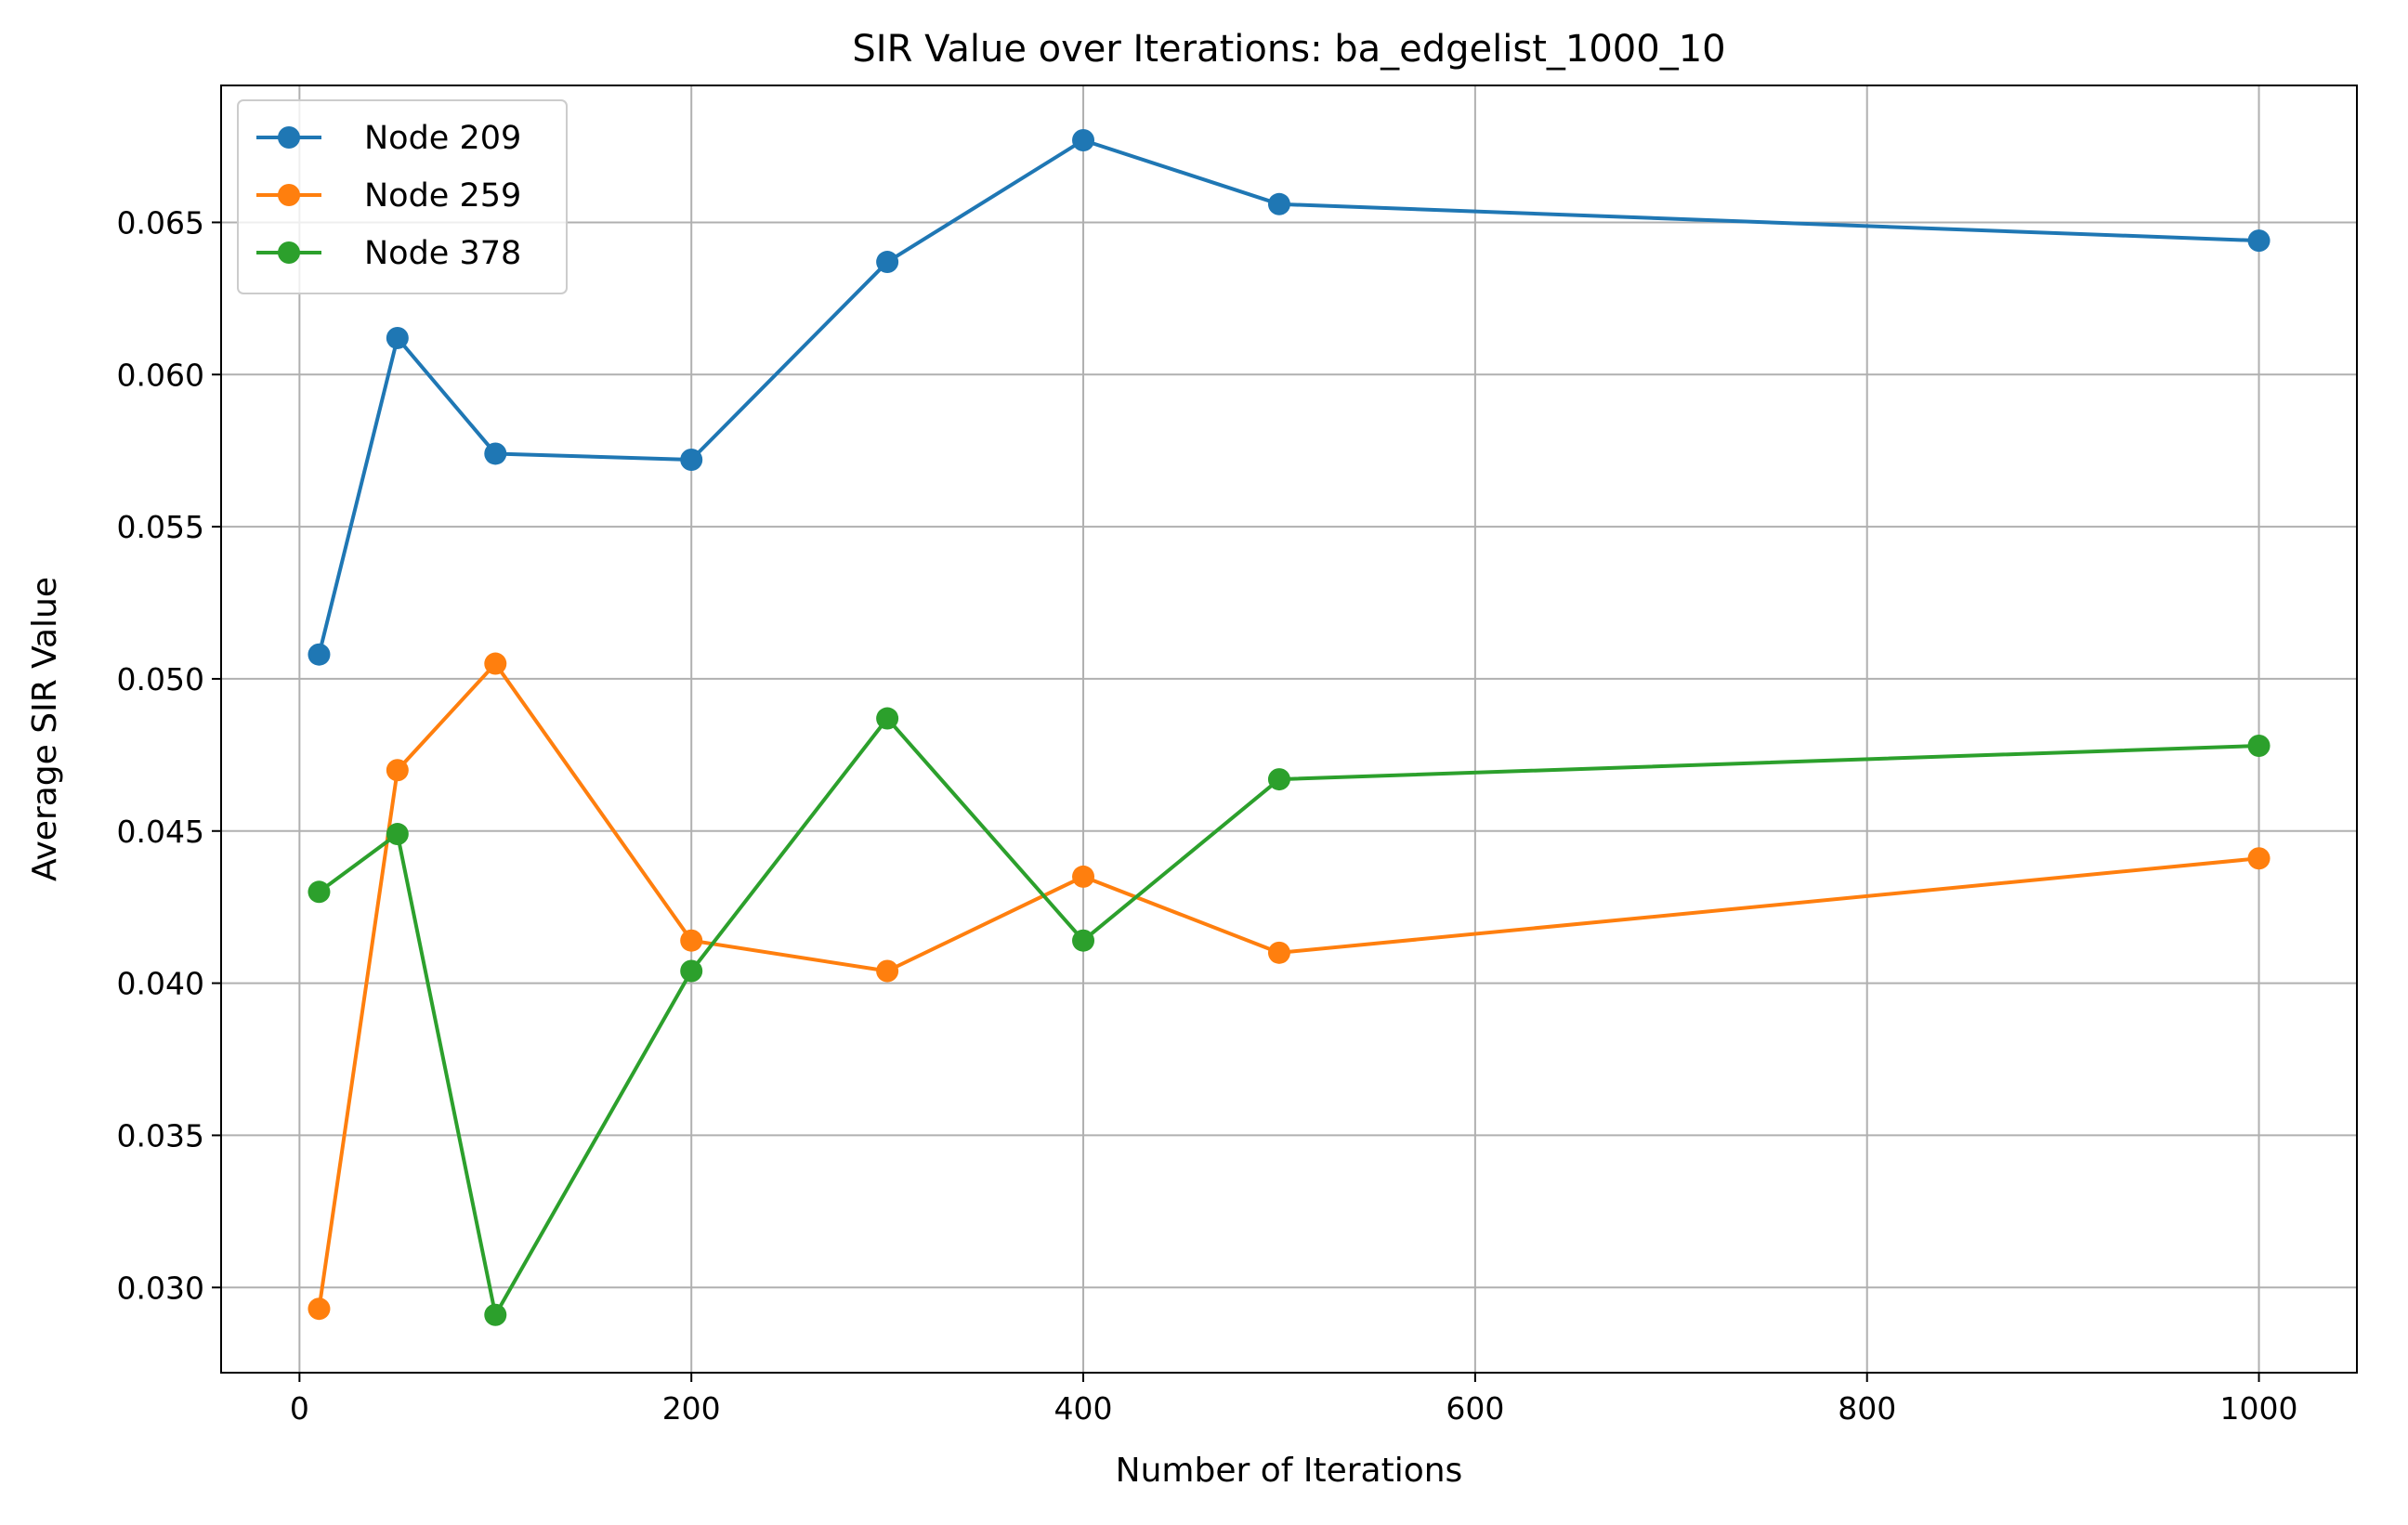 The width and height of the screenshot is (2408, 1525). What do you see at coordinates (160, 527) in the screenshot?
I see `y-tick-label: 0.055` at bounding box center [160, 527].